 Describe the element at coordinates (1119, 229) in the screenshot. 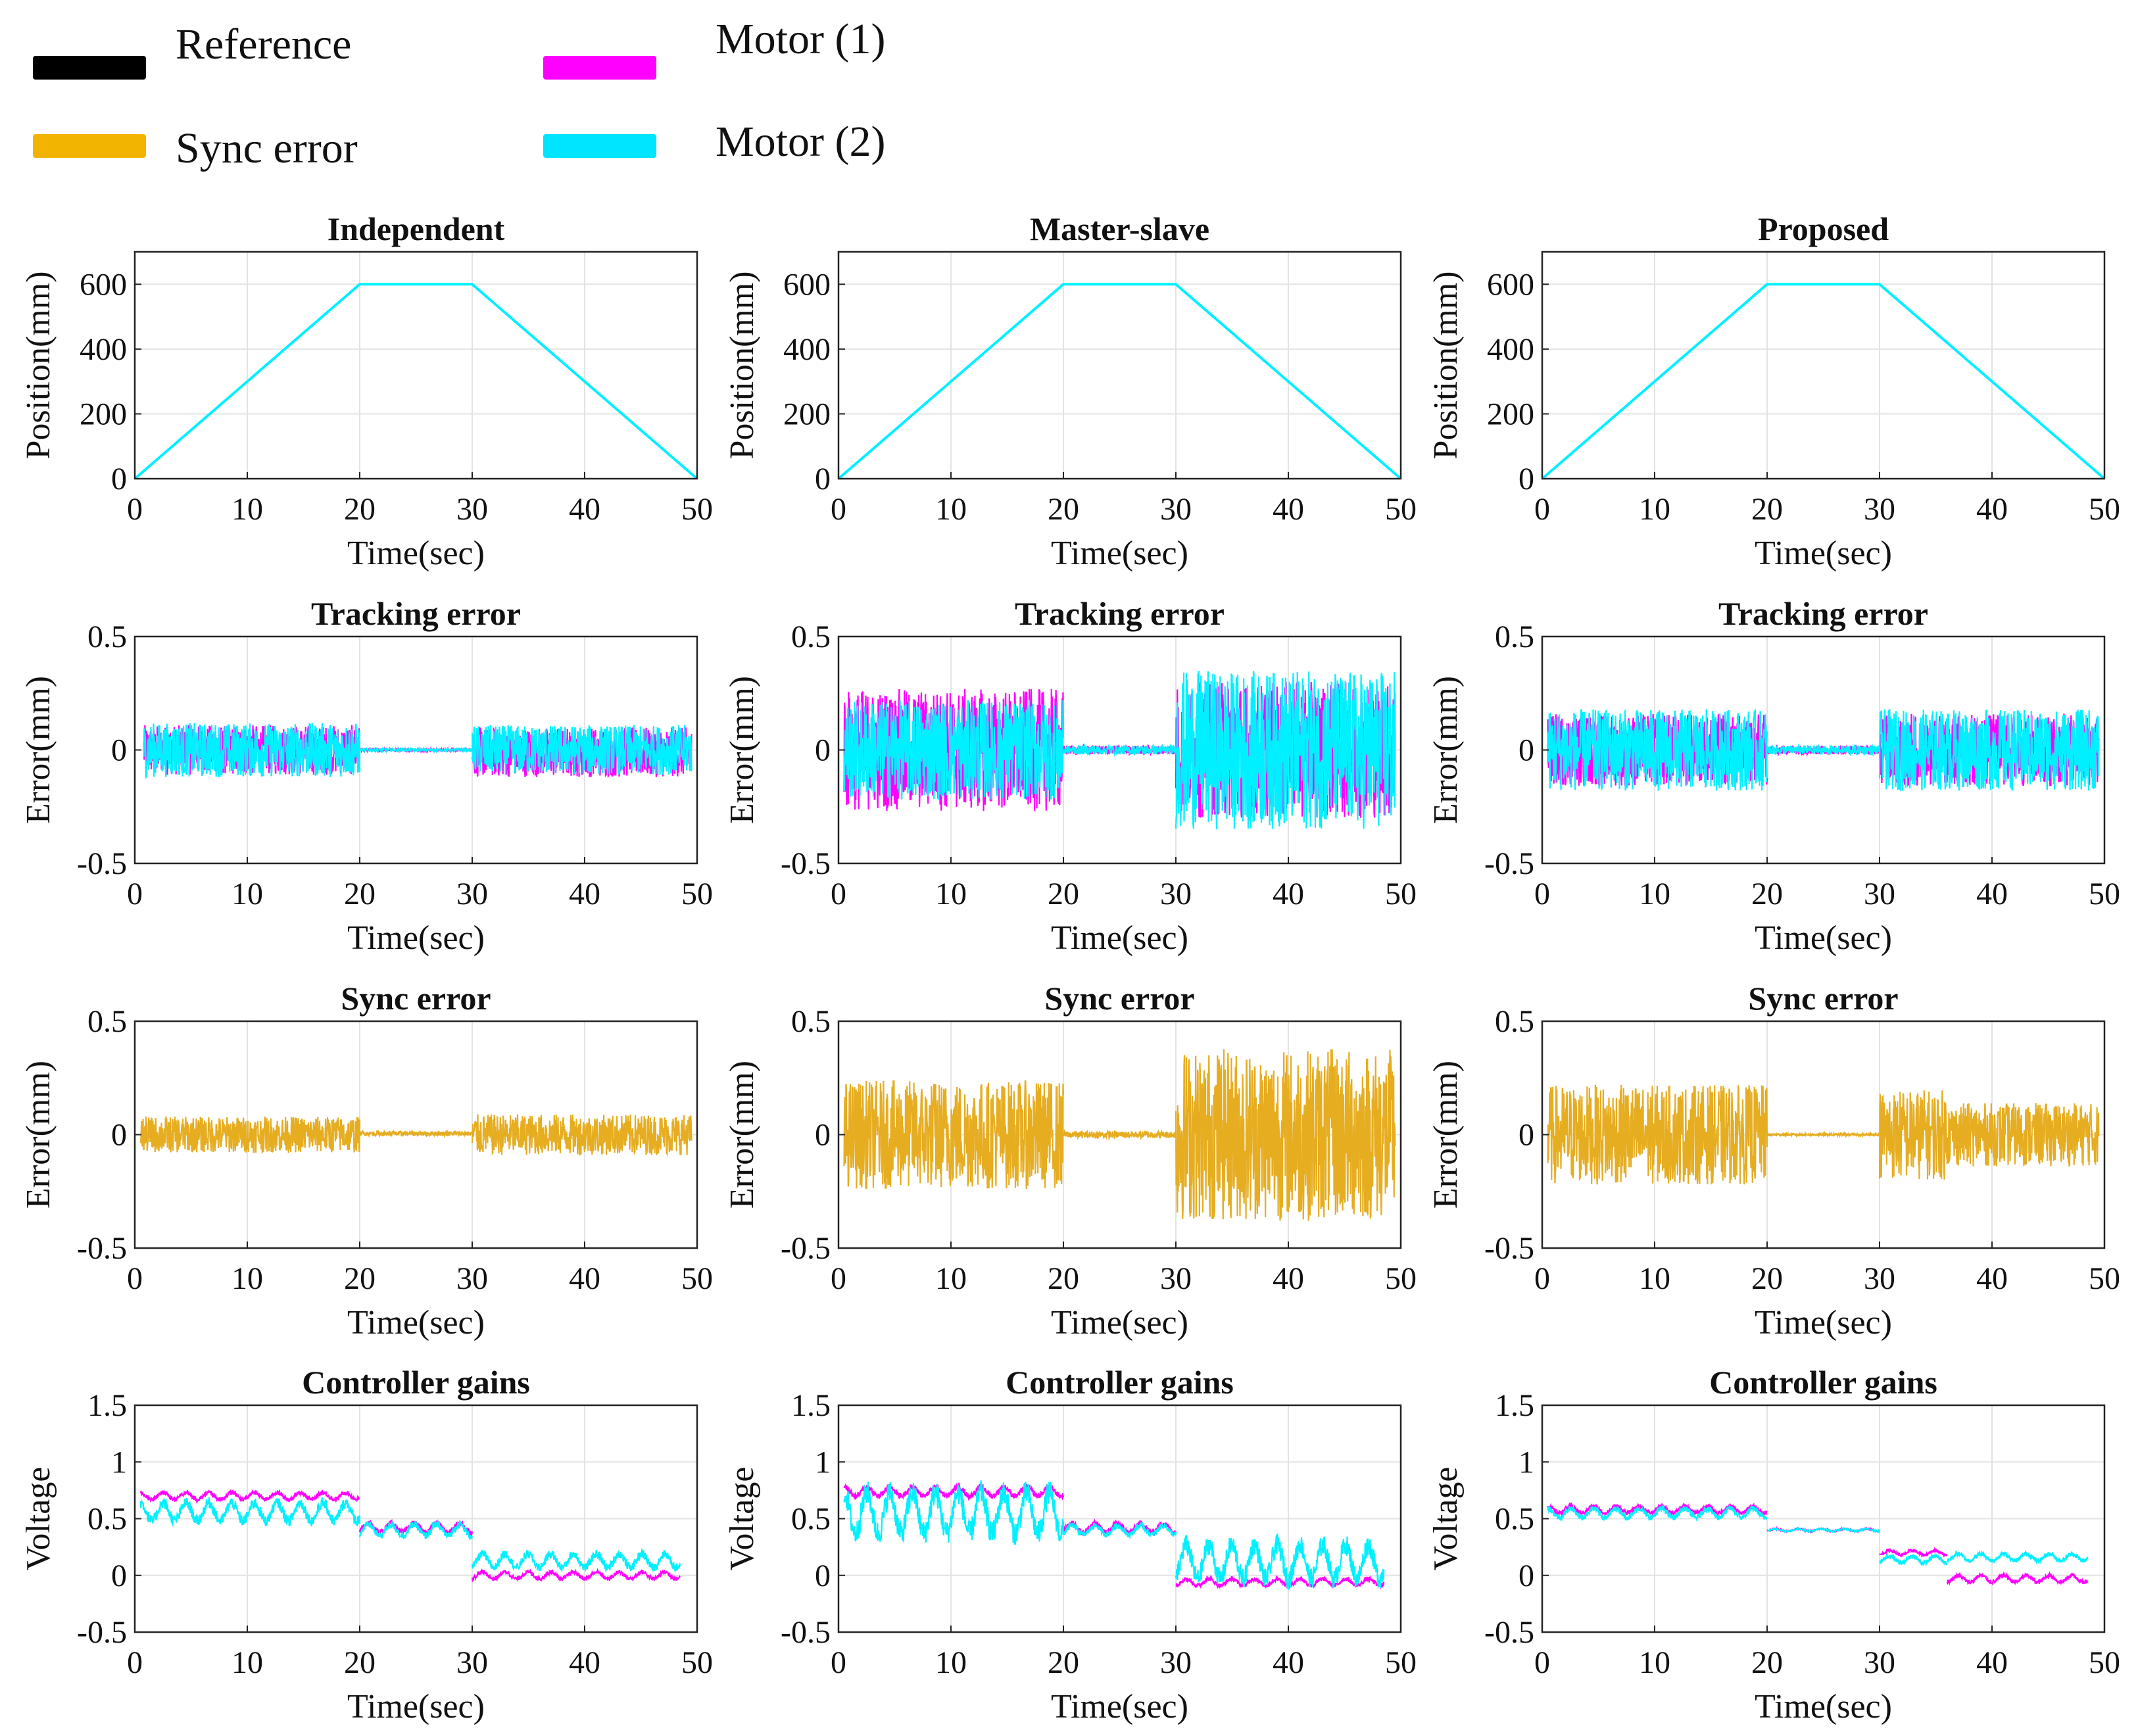

I see `chart-title: Master-slave` at that location.